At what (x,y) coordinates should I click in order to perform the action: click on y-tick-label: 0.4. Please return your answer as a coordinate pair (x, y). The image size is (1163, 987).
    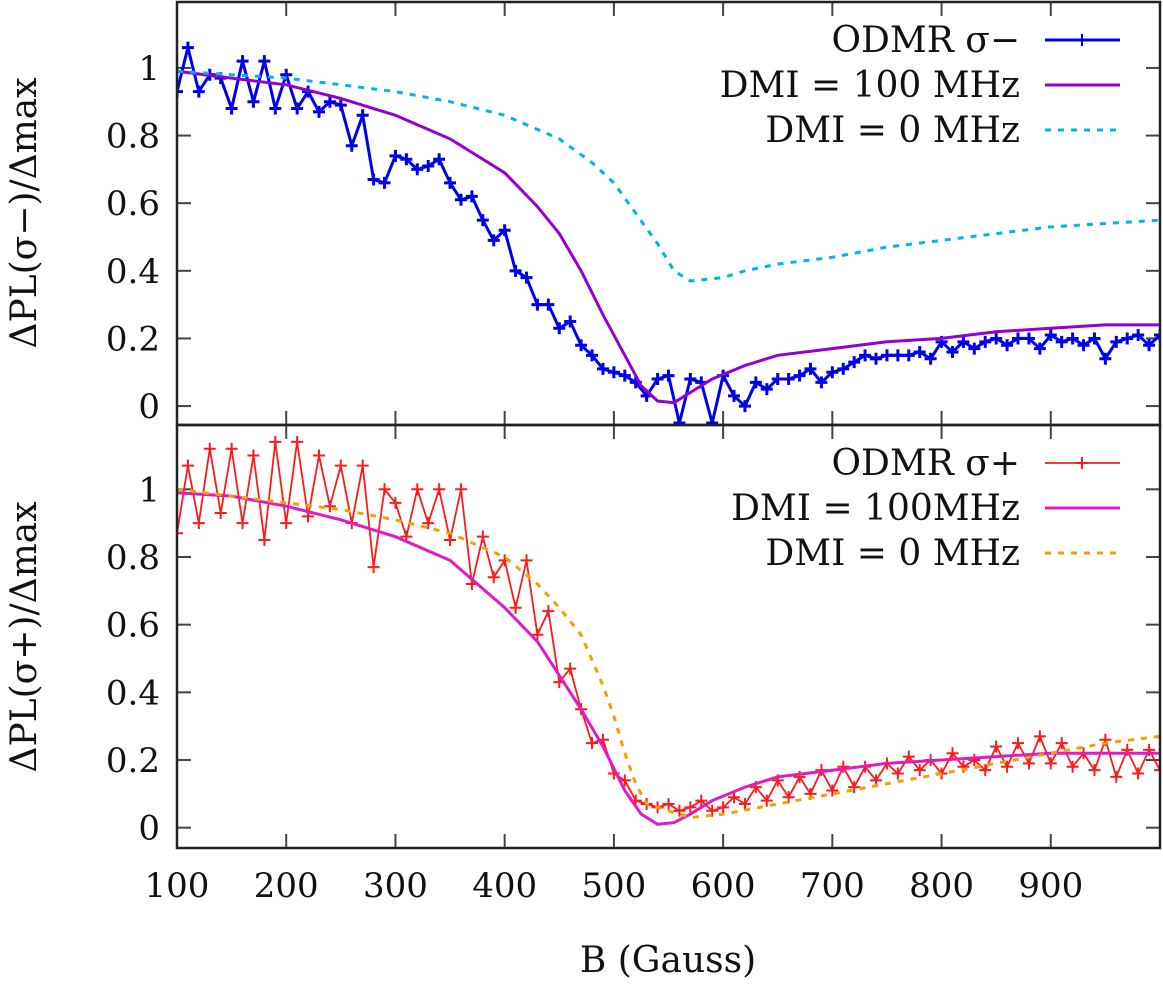
    Looking at the image, I should click on (133, 693).